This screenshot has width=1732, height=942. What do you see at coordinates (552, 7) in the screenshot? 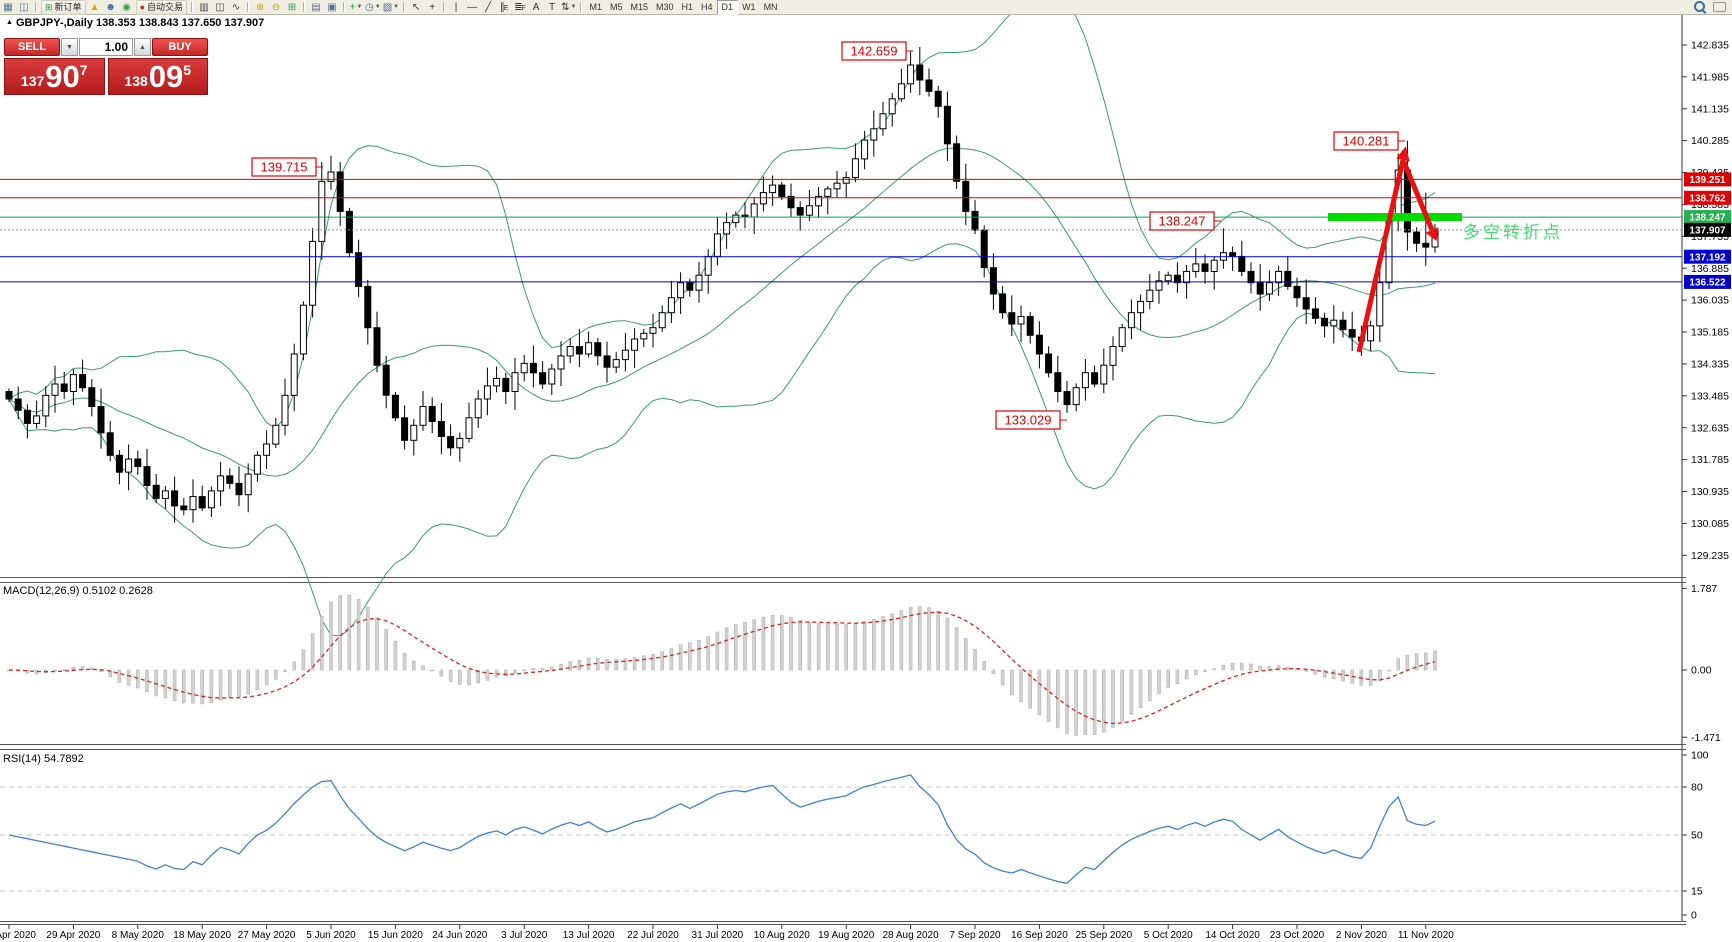
I see `text-label-icon: T` at bounding box center [552, 7].